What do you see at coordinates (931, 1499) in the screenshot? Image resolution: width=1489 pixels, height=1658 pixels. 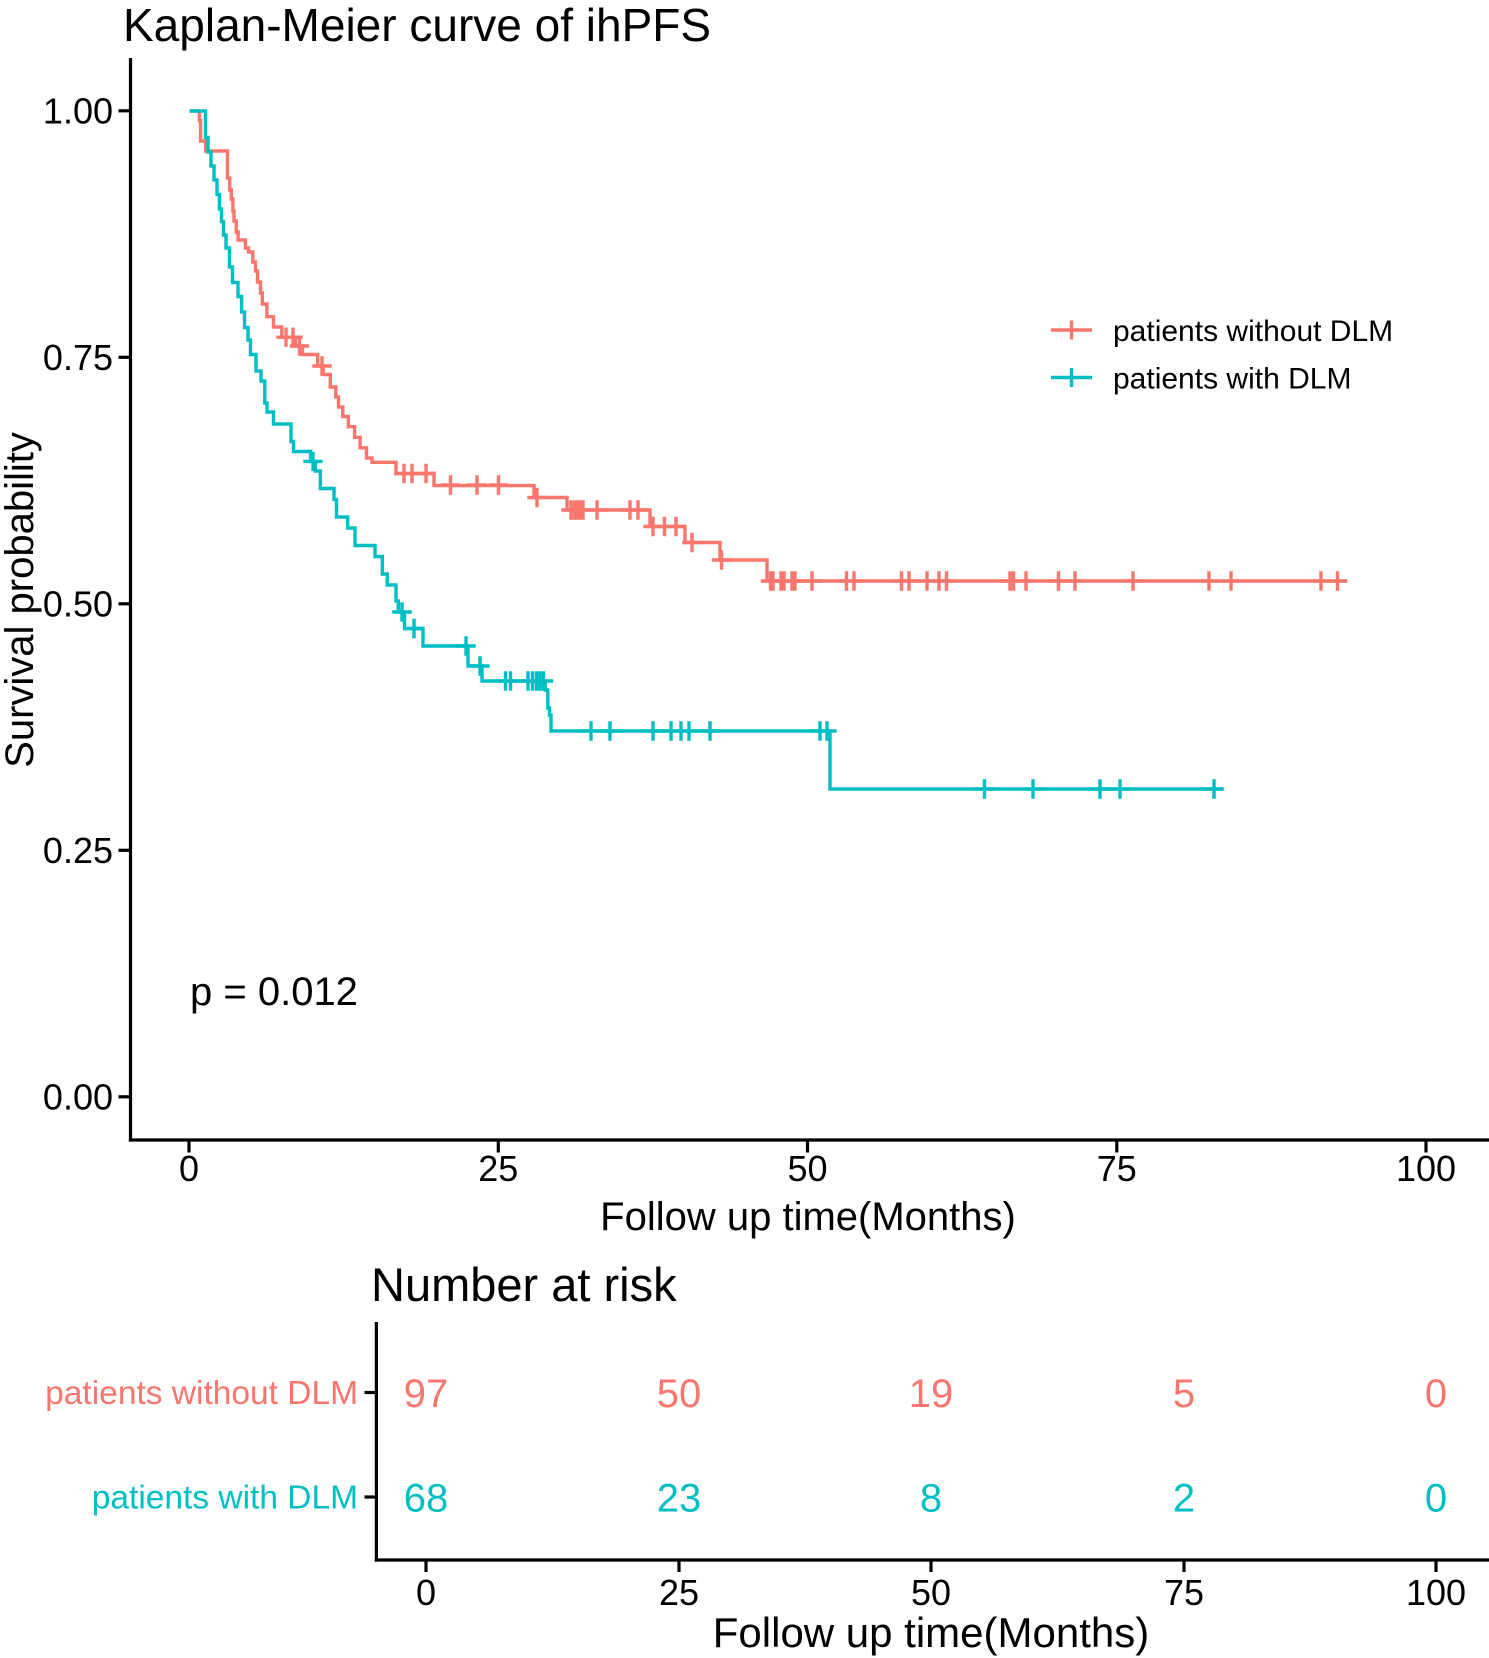 I see `svg-text: 8` at bounding box center [931, 1499].